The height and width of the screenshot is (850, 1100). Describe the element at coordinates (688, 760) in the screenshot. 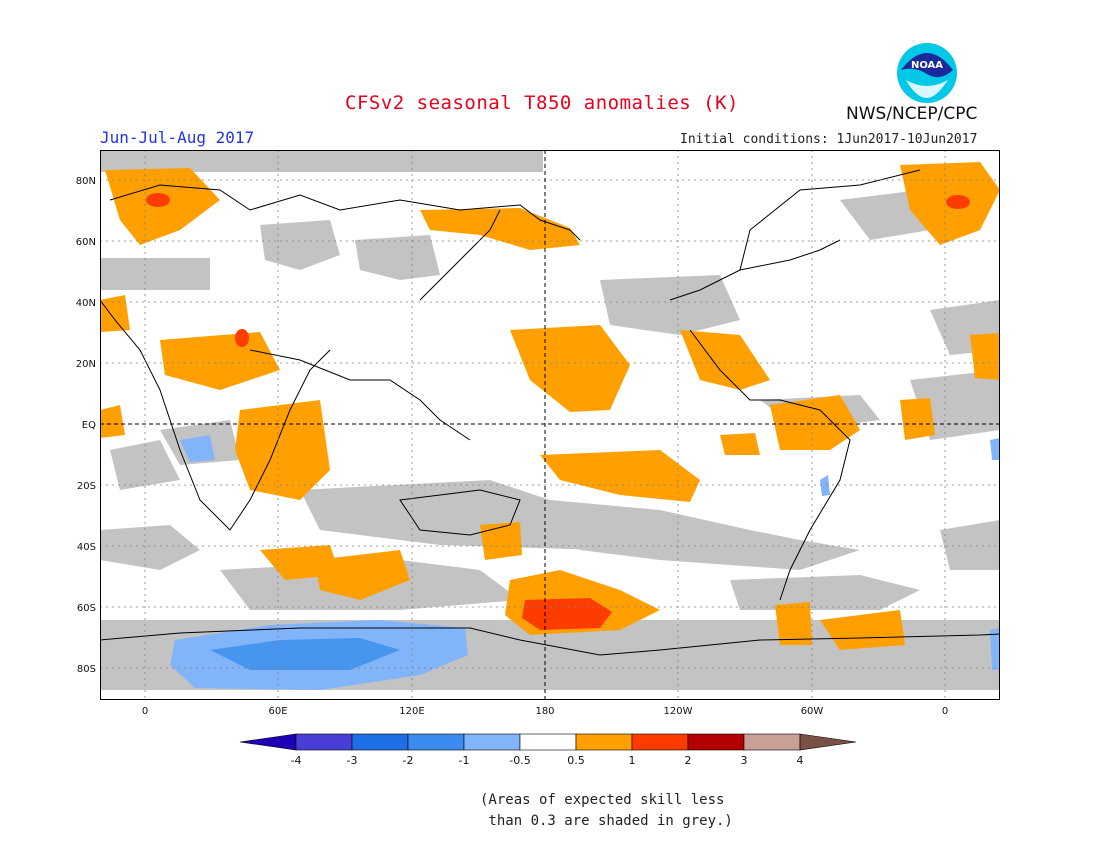

I see `colorbar-label: 2` at that location.